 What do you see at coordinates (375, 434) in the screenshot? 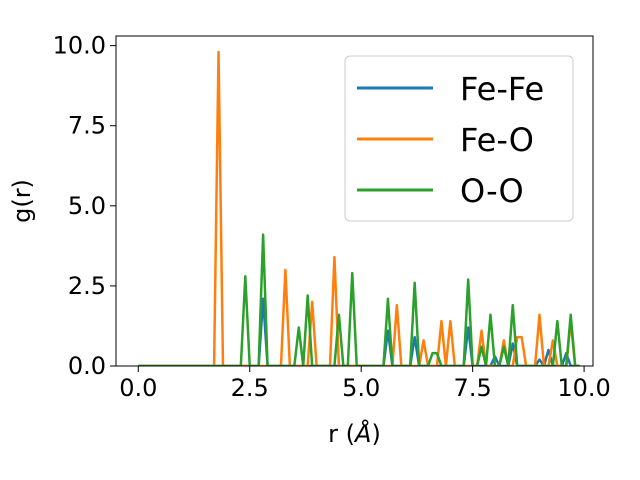
I see `x-axis-label-suffix: )` at bounding box center [375, 434].